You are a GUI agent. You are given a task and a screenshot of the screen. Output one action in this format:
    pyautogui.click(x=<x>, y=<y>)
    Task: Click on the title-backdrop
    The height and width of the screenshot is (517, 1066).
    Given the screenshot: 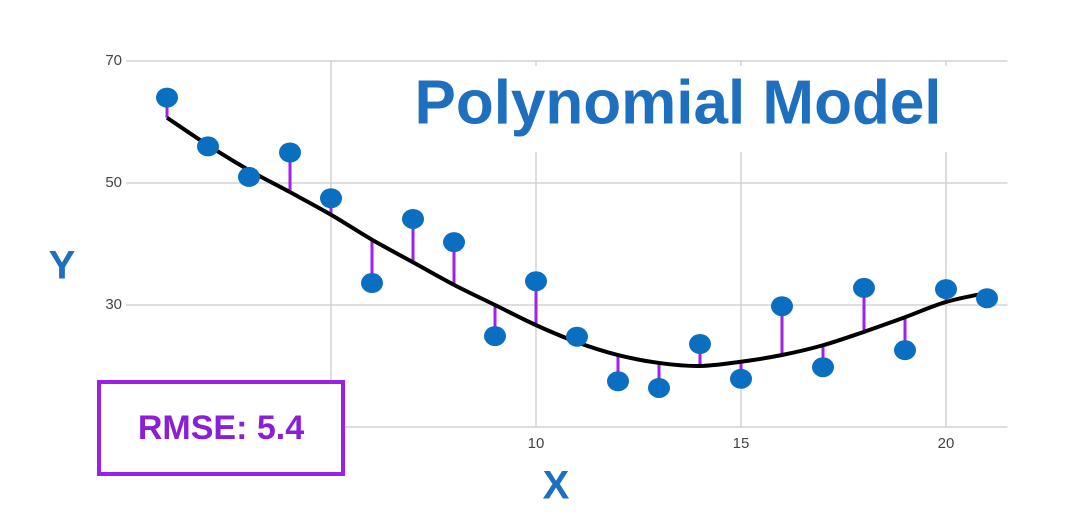 What is the action you would take?
    pyautogui.click(x=683, y=109)
    